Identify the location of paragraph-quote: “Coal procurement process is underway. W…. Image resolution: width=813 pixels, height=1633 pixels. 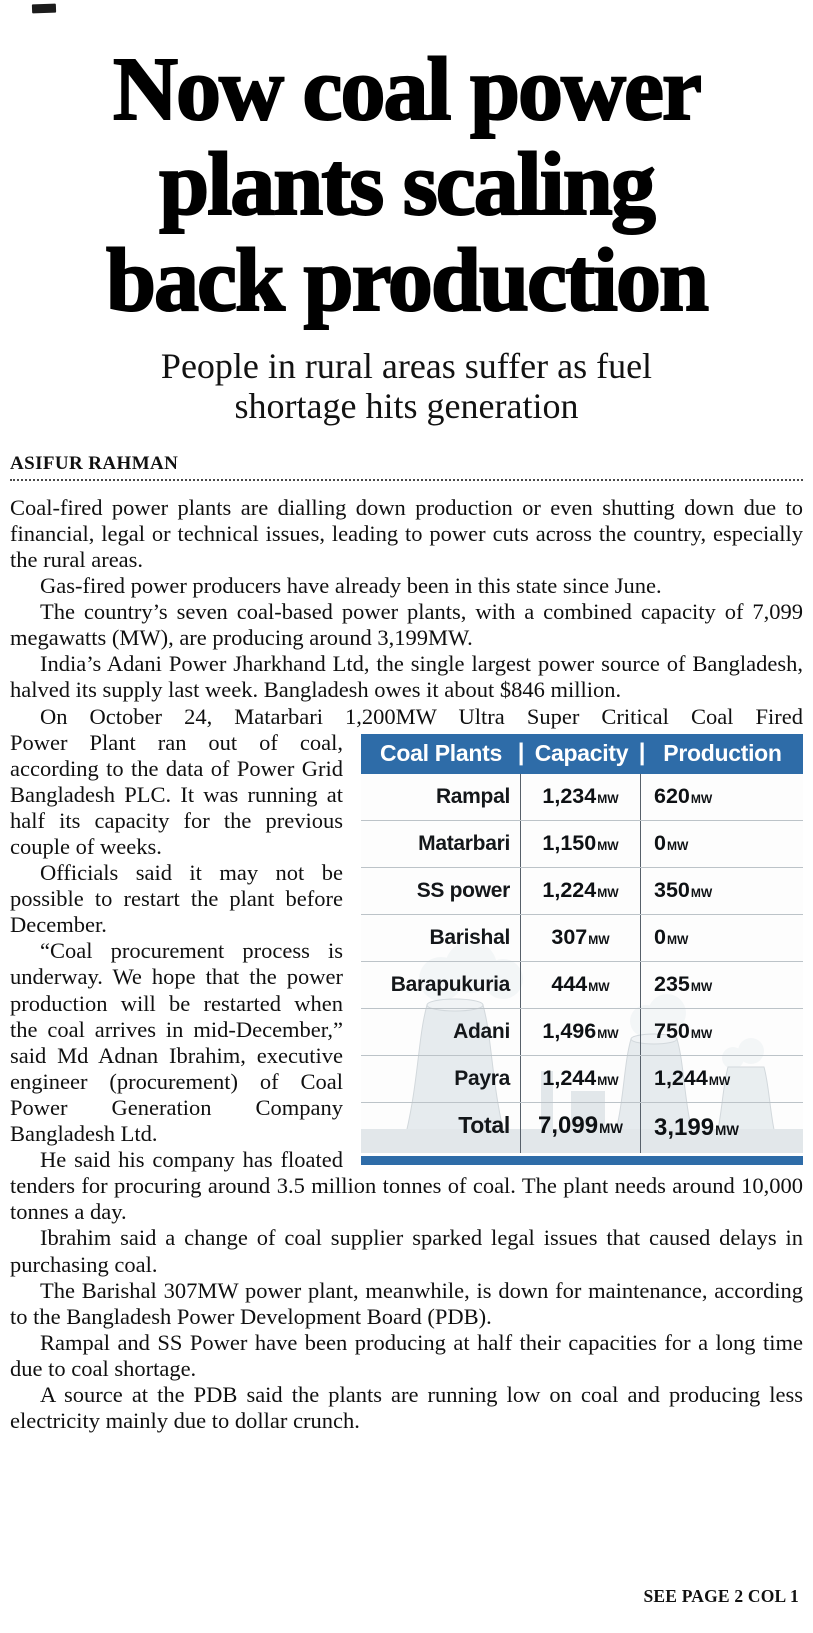
(176, 1042).